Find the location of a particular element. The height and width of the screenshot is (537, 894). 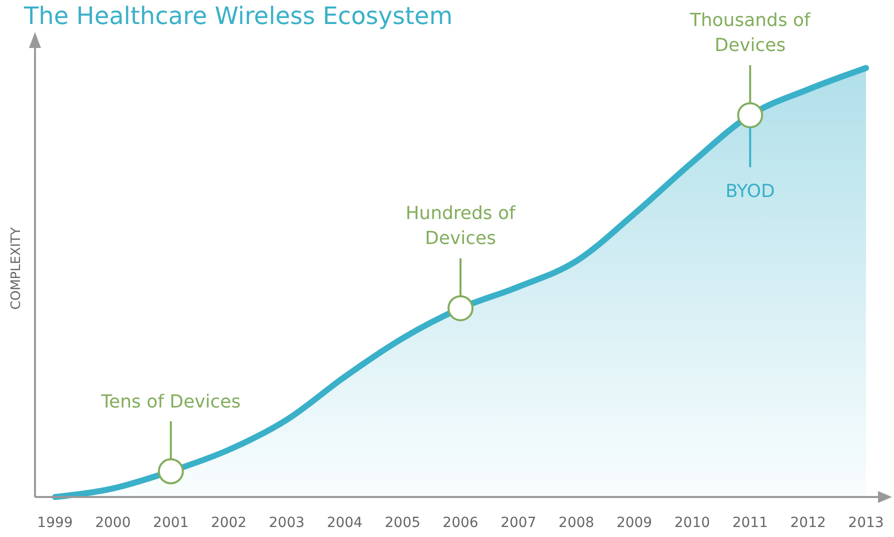

chart-title: The Healthcare Wireless Ecosystem is located at coordinates (238, 16).